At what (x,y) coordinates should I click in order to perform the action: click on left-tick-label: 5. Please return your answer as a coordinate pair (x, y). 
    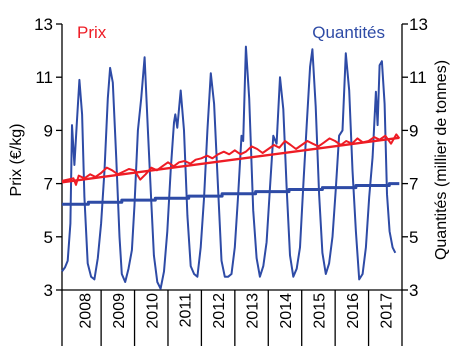
    Looking at the image, I should click on (48, 237).